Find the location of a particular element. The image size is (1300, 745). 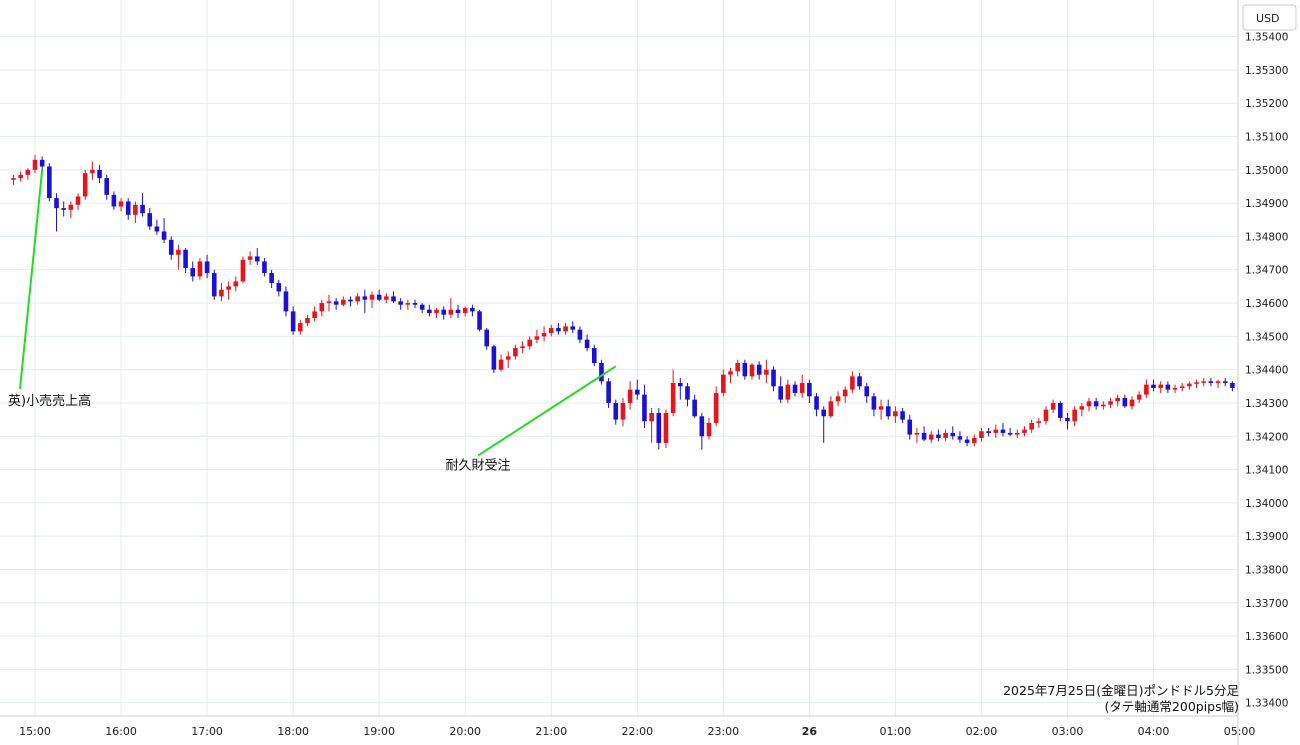

price-tick-label: 1.35400 is located at coordinates (1266, 38).